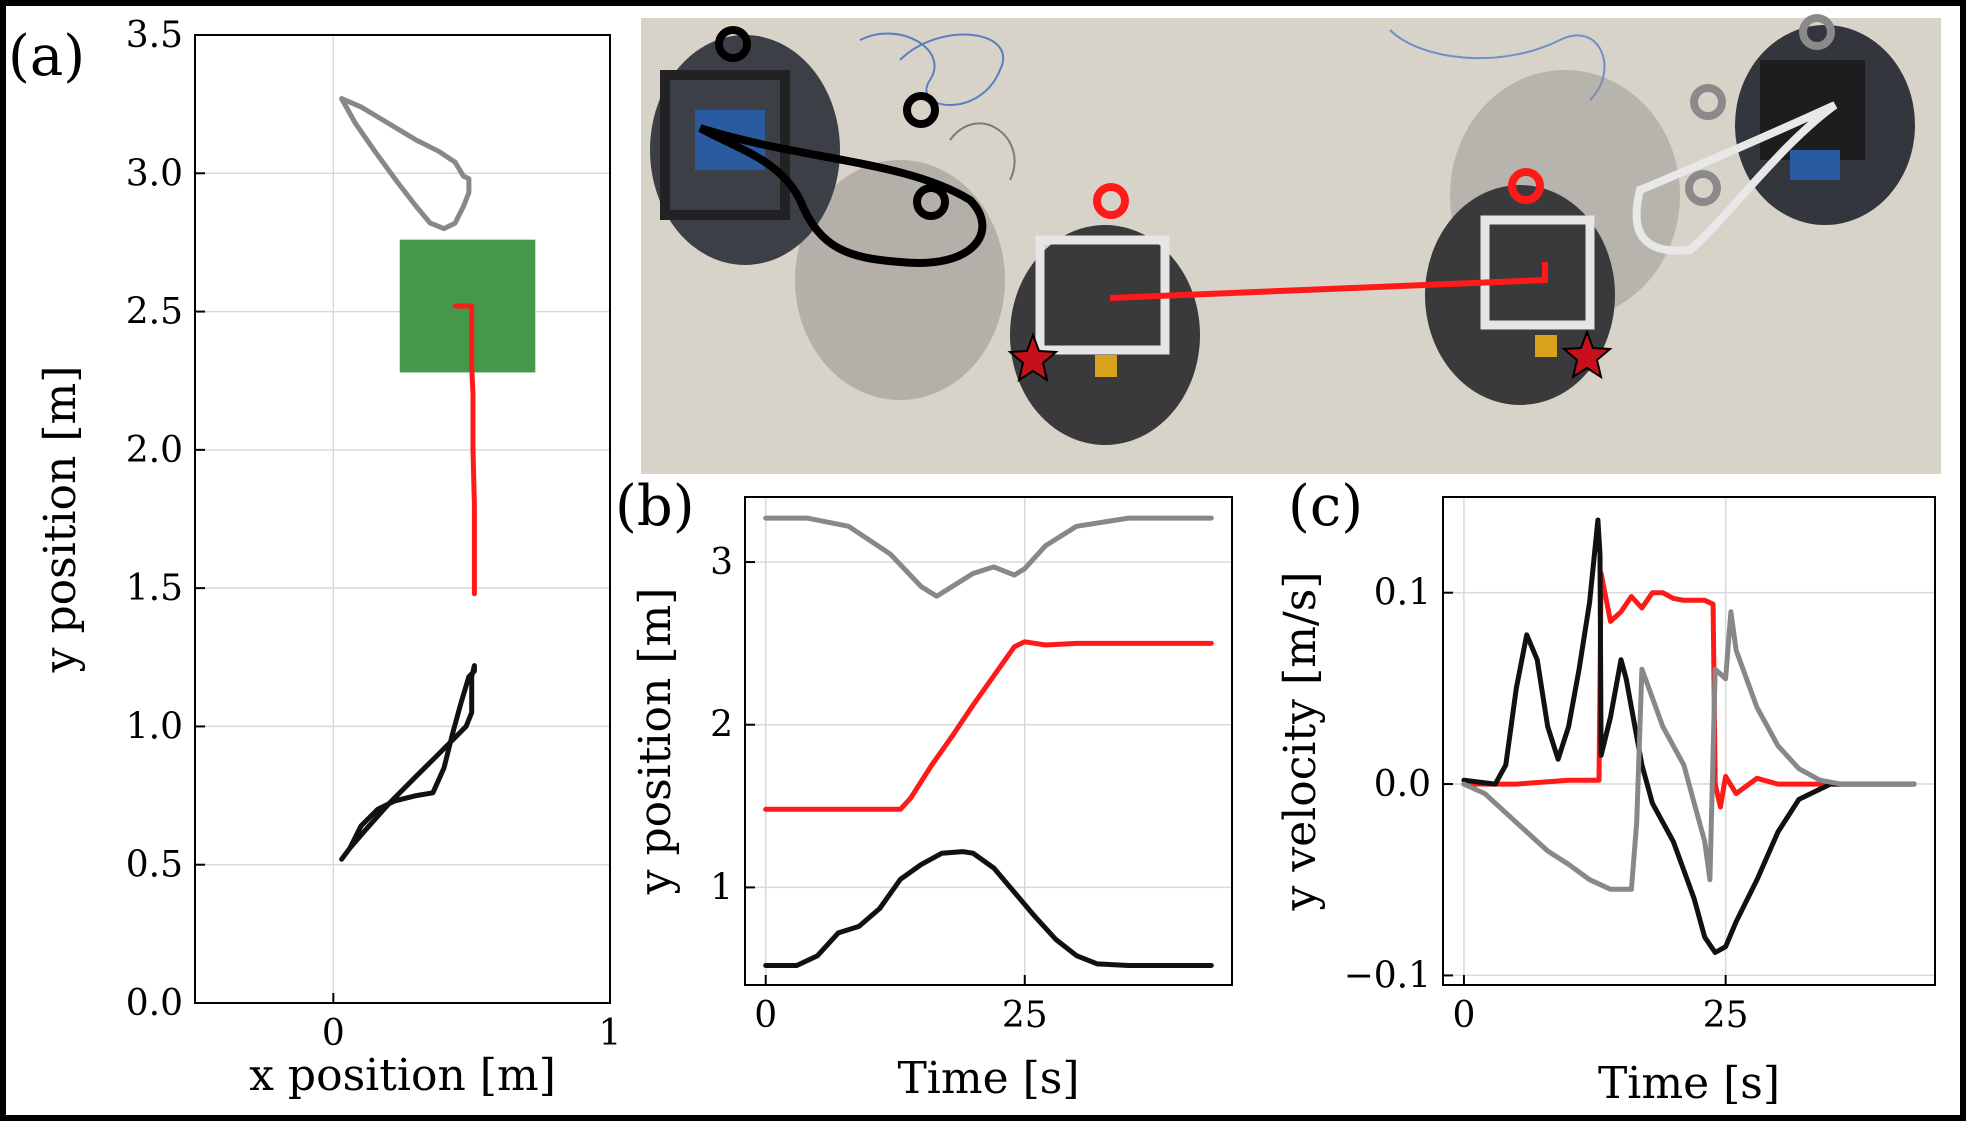 This screenshot has height=1121, width=1966. What do you see at coordinates (154, 450) in the screenshot?
I see `y-tick-label: 2.0` at bounding box center [154, 450].